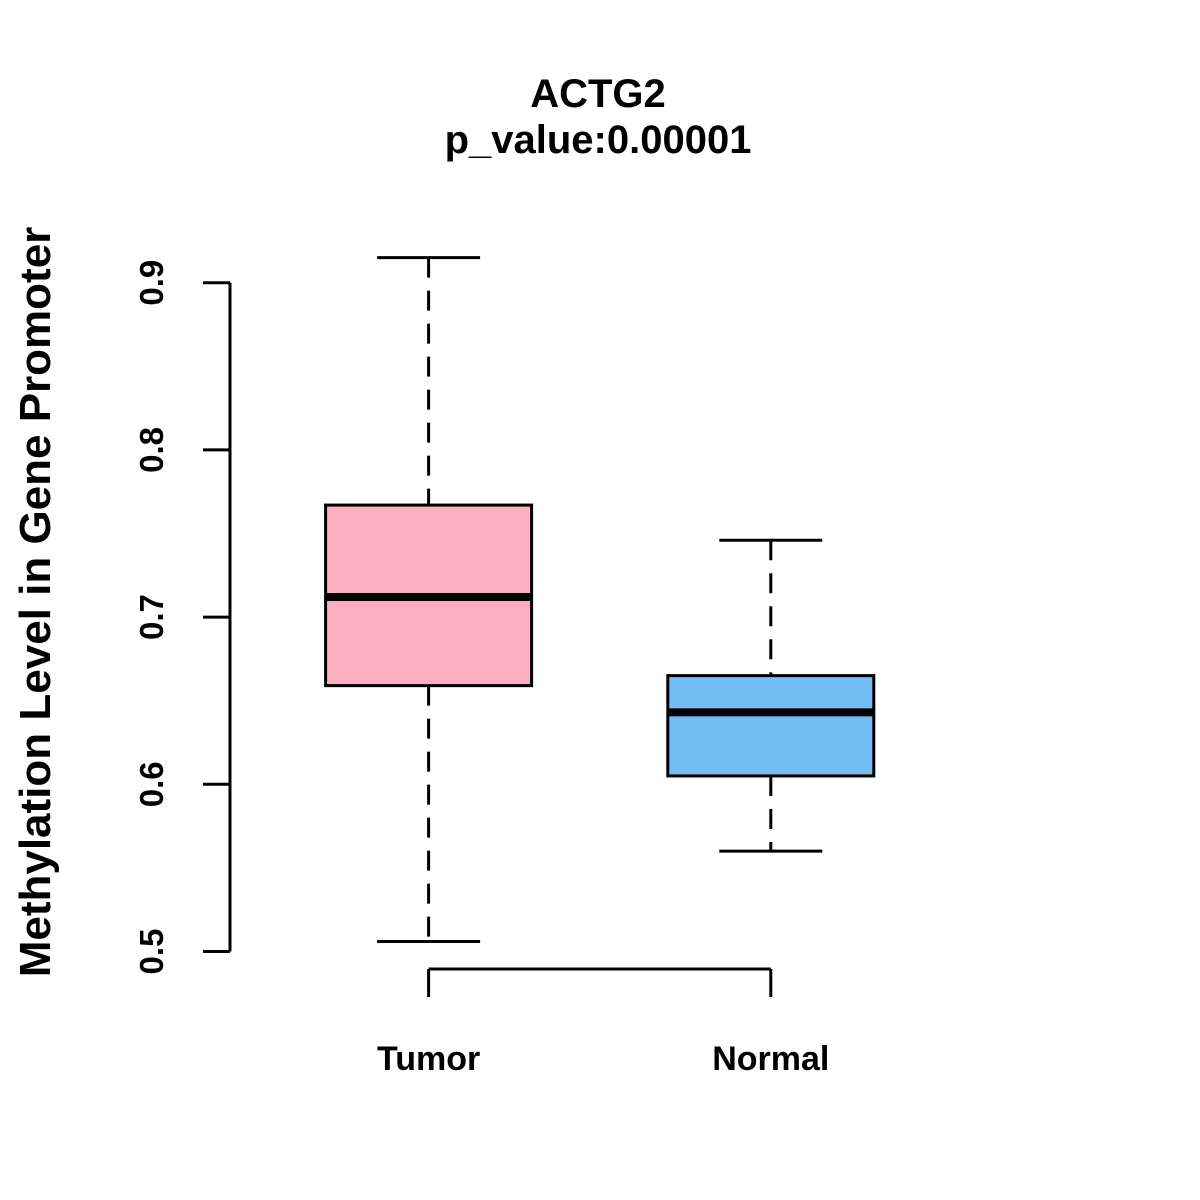 This screenshot has width=1200, height=1200. Describe the element at coordinates (151, 952) in the screenshot. I see `y-tick-label-0-5: 0.5` at that location.